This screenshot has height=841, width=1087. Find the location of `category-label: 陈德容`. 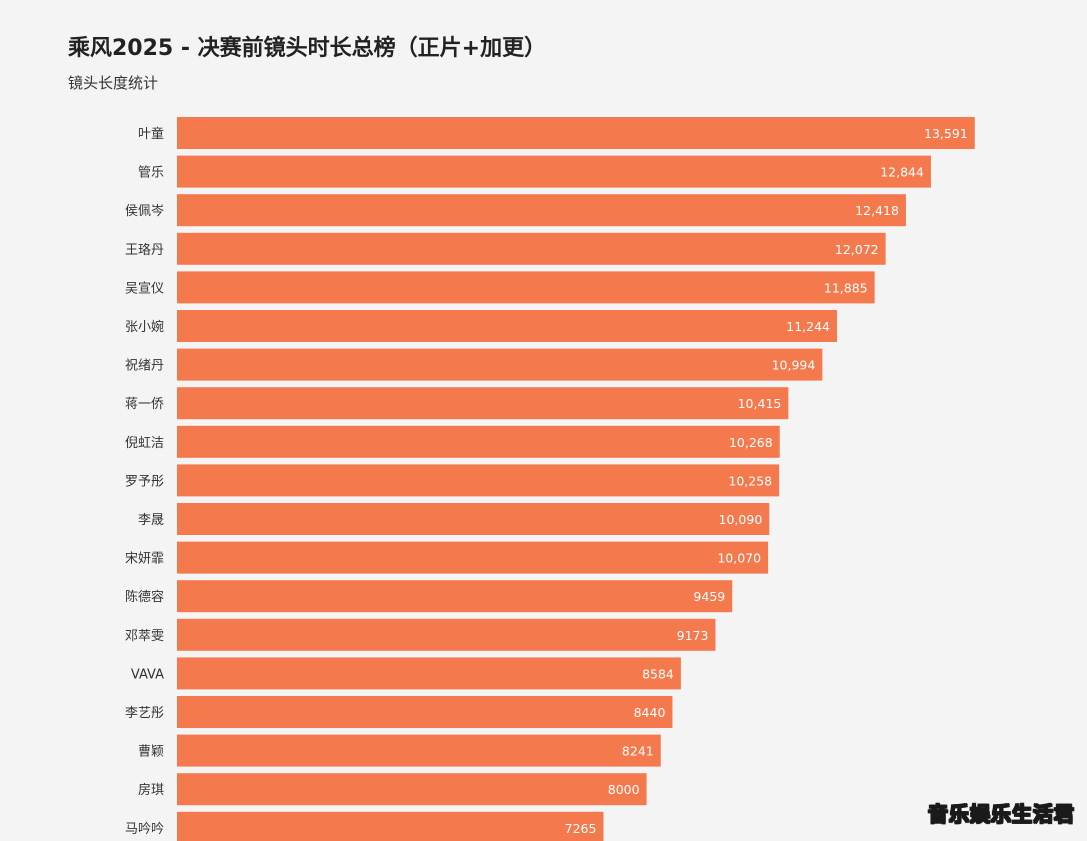

category-label: 陈德容 is located at coordinates (144, 597).